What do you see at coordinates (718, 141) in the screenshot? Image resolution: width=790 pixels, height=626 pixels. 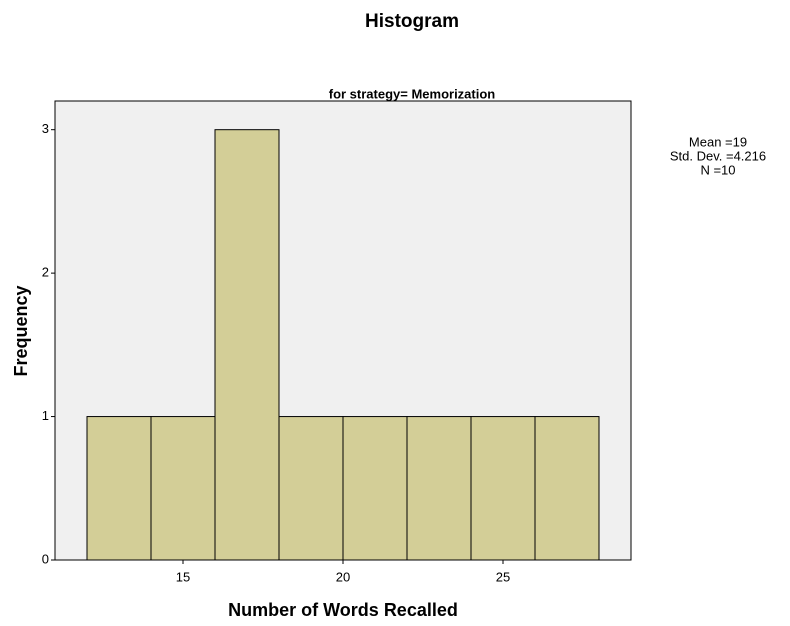 I see `stats-annotation: Mean =19` at bounding box center [718, 141].